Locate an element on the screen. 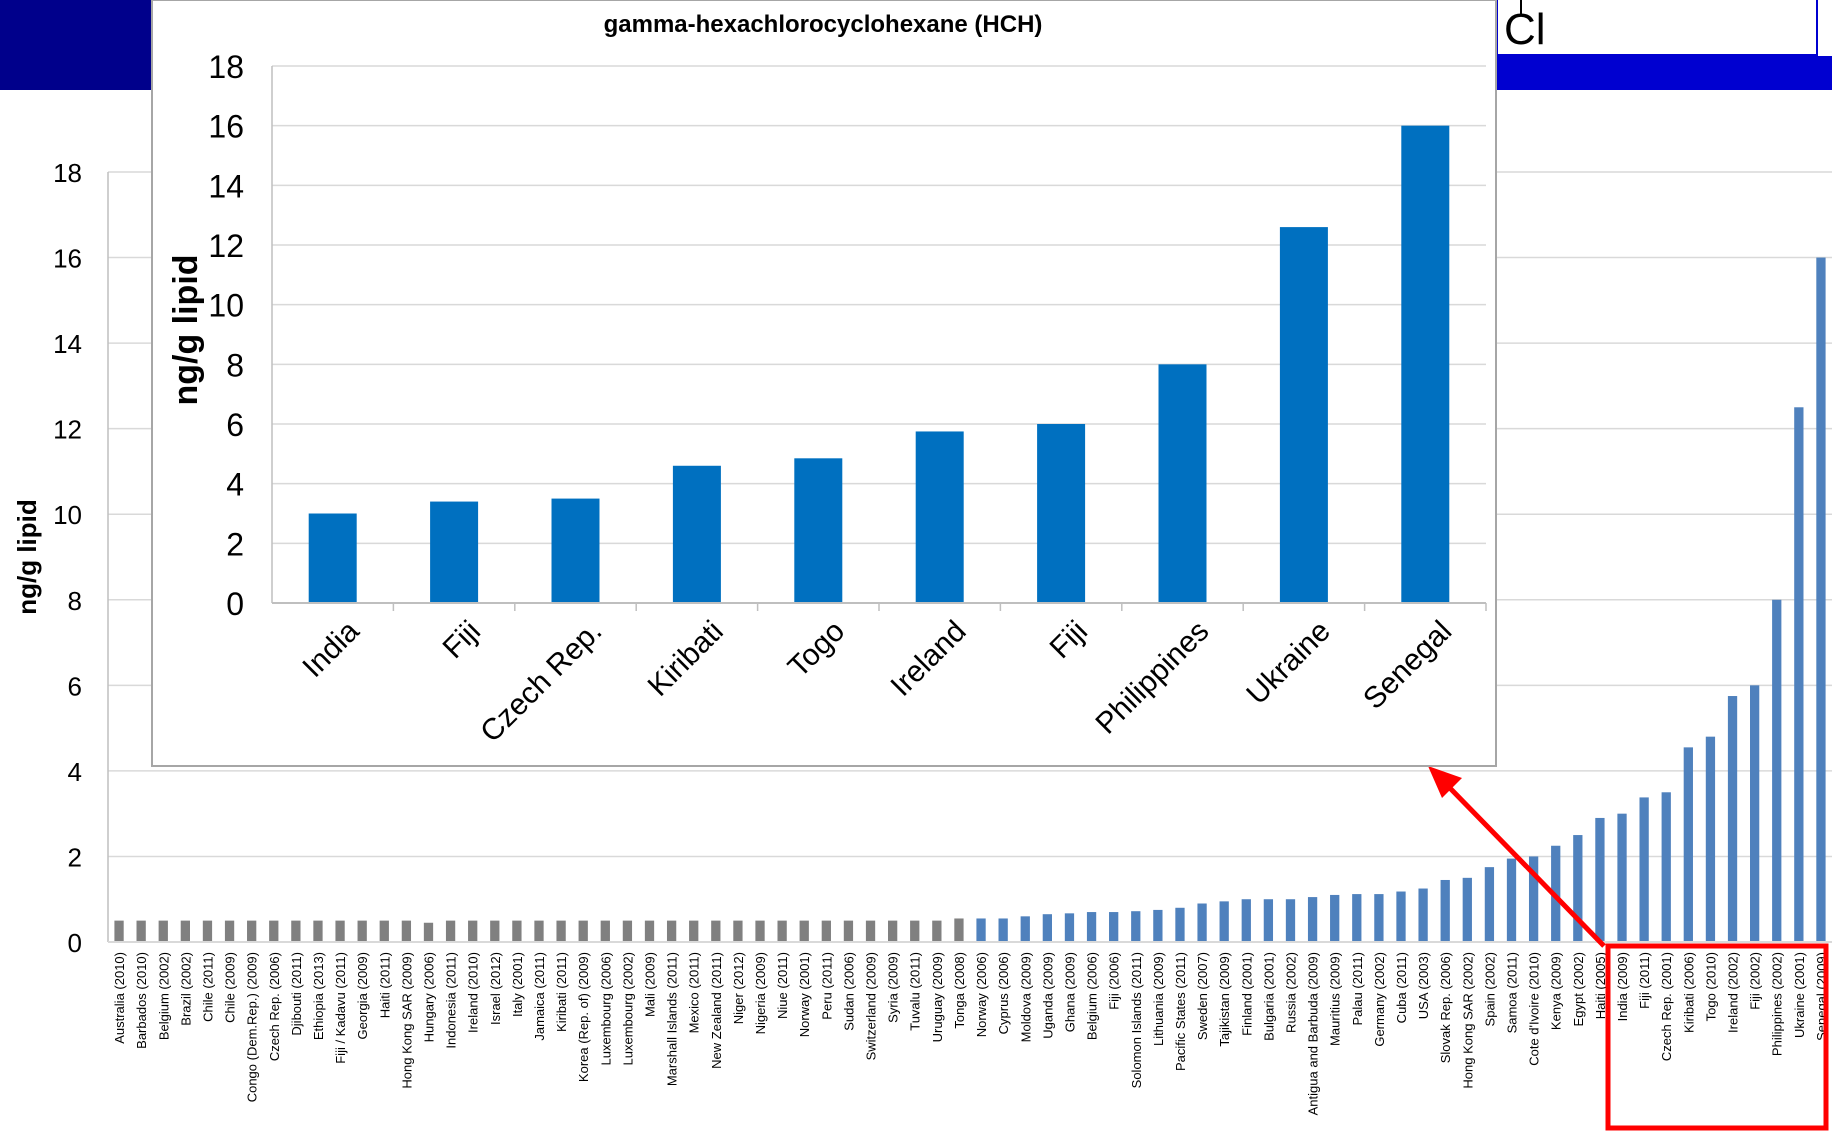 This screenshot has width=1832, height=1136. main-x-tick-label: Australia (2010) is located at coordinates (119, 998).